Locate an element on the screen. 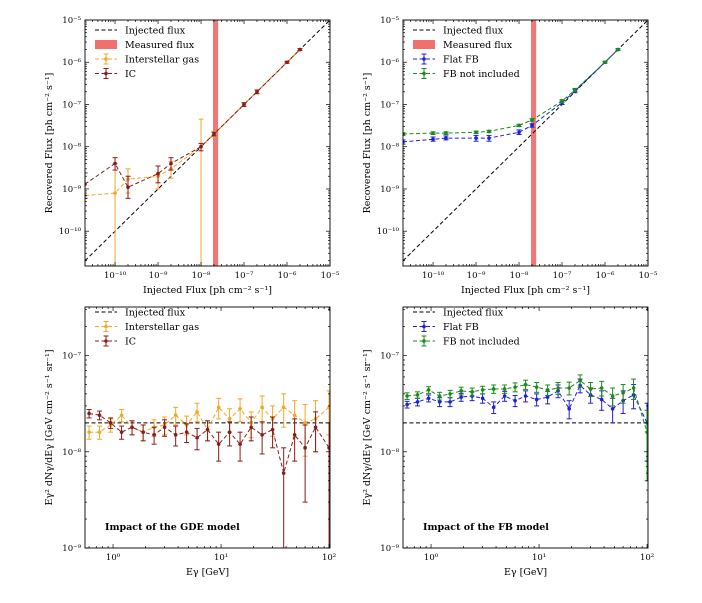 This screenshot has width=702, height=603. y-tick-label: 10⁻⁶ is located at coordinates (71, 63).